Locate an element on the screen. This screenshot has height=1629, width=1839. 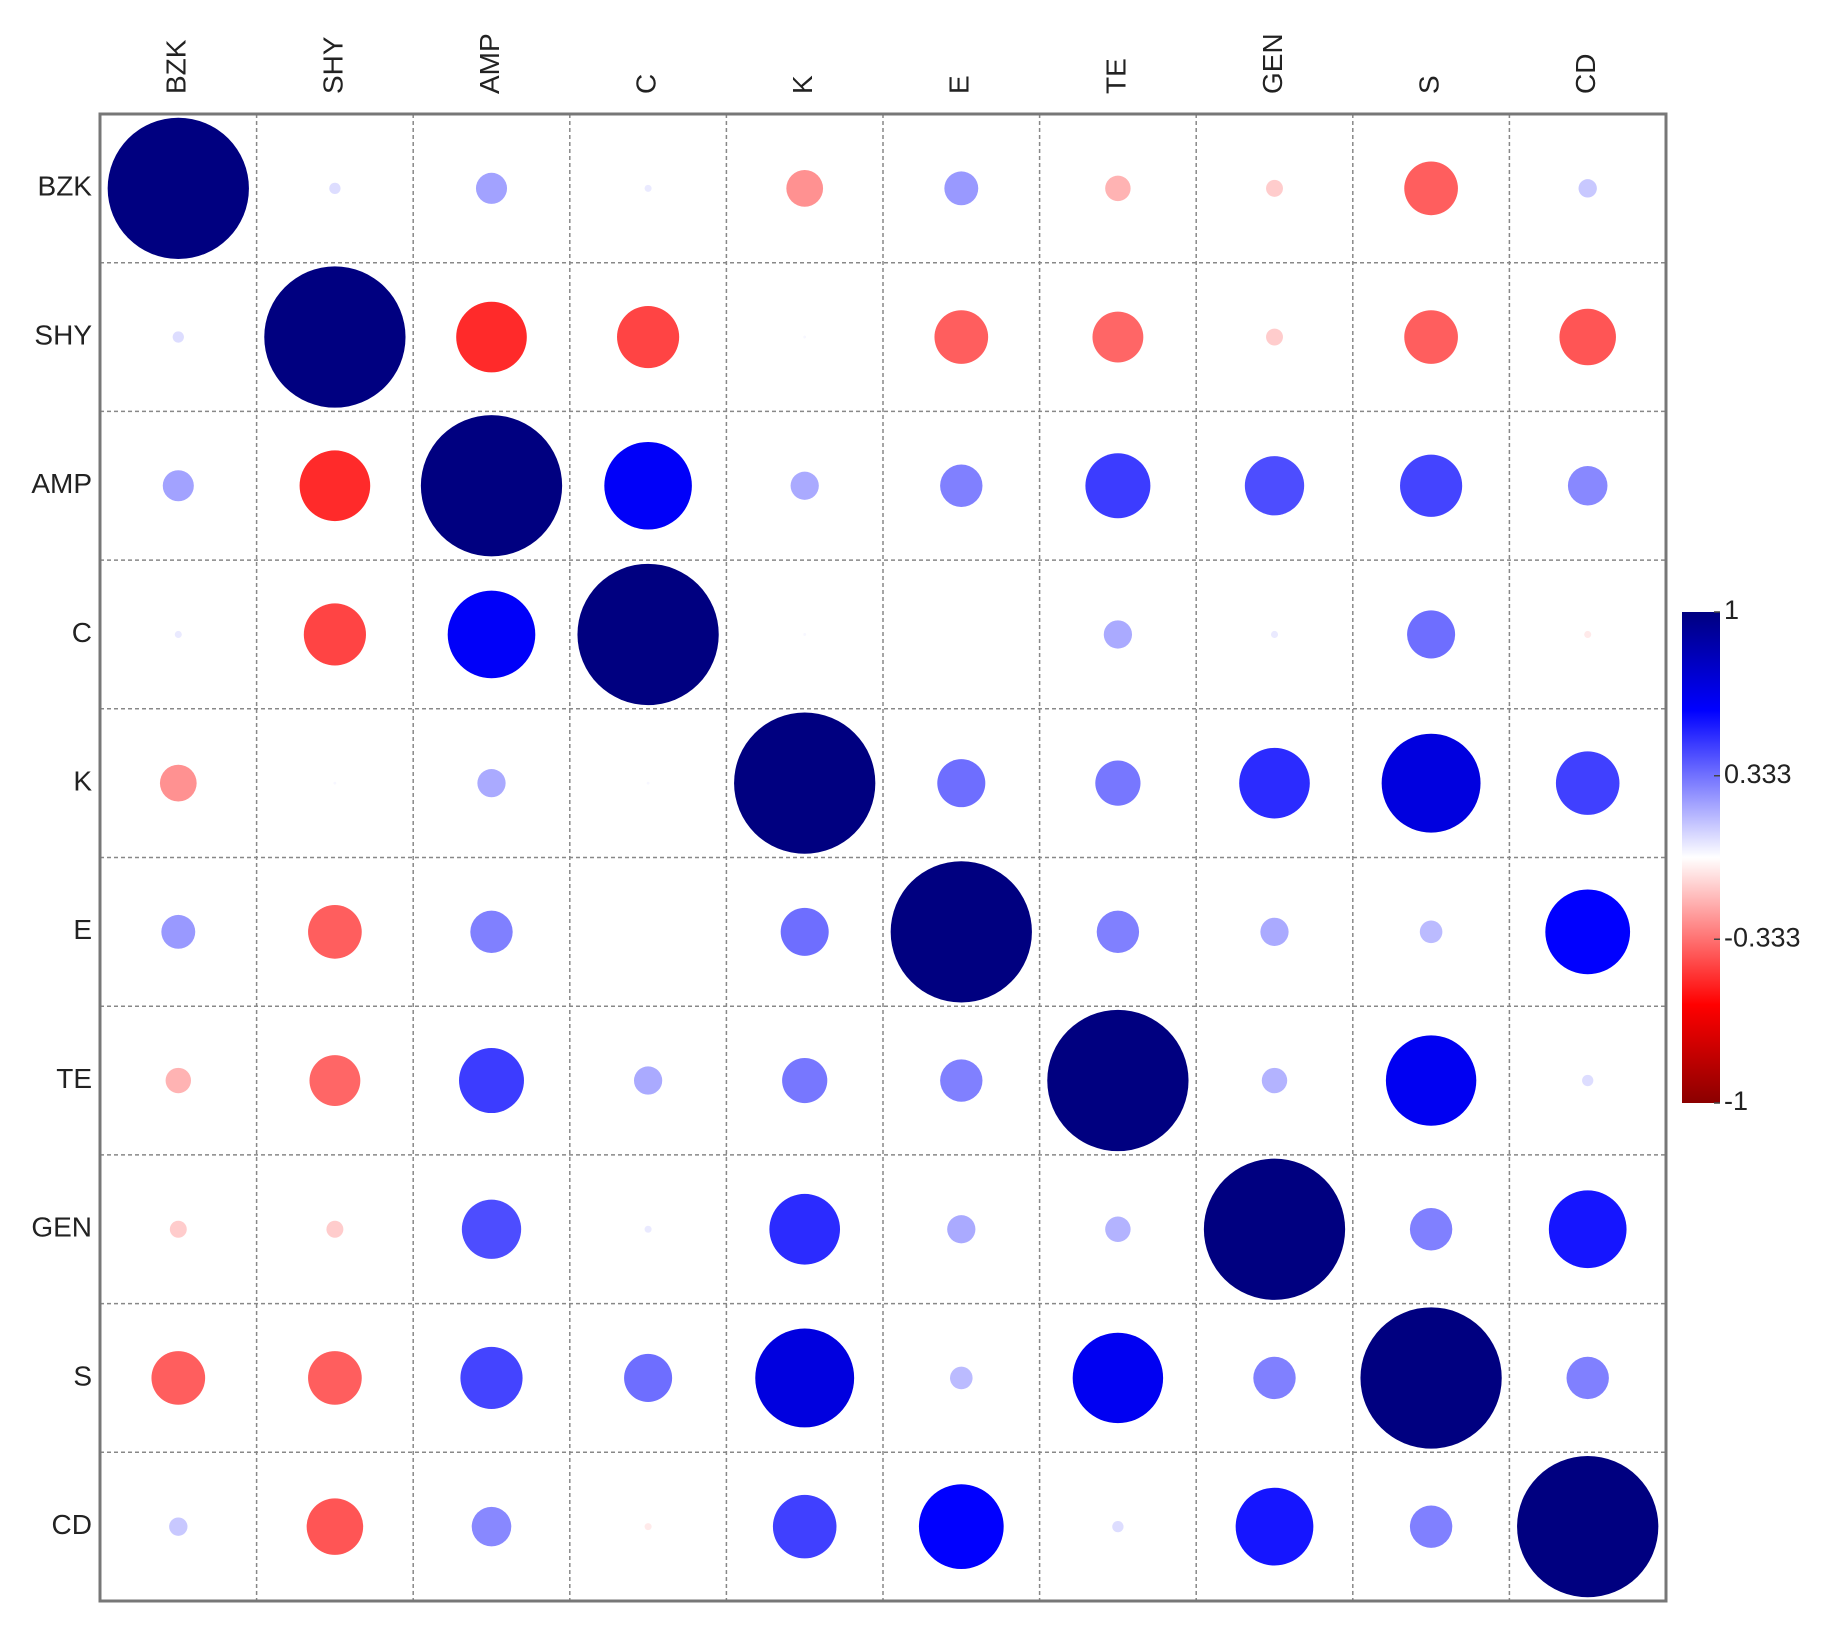
row-label: TE is located at coordinates (74, 1078).